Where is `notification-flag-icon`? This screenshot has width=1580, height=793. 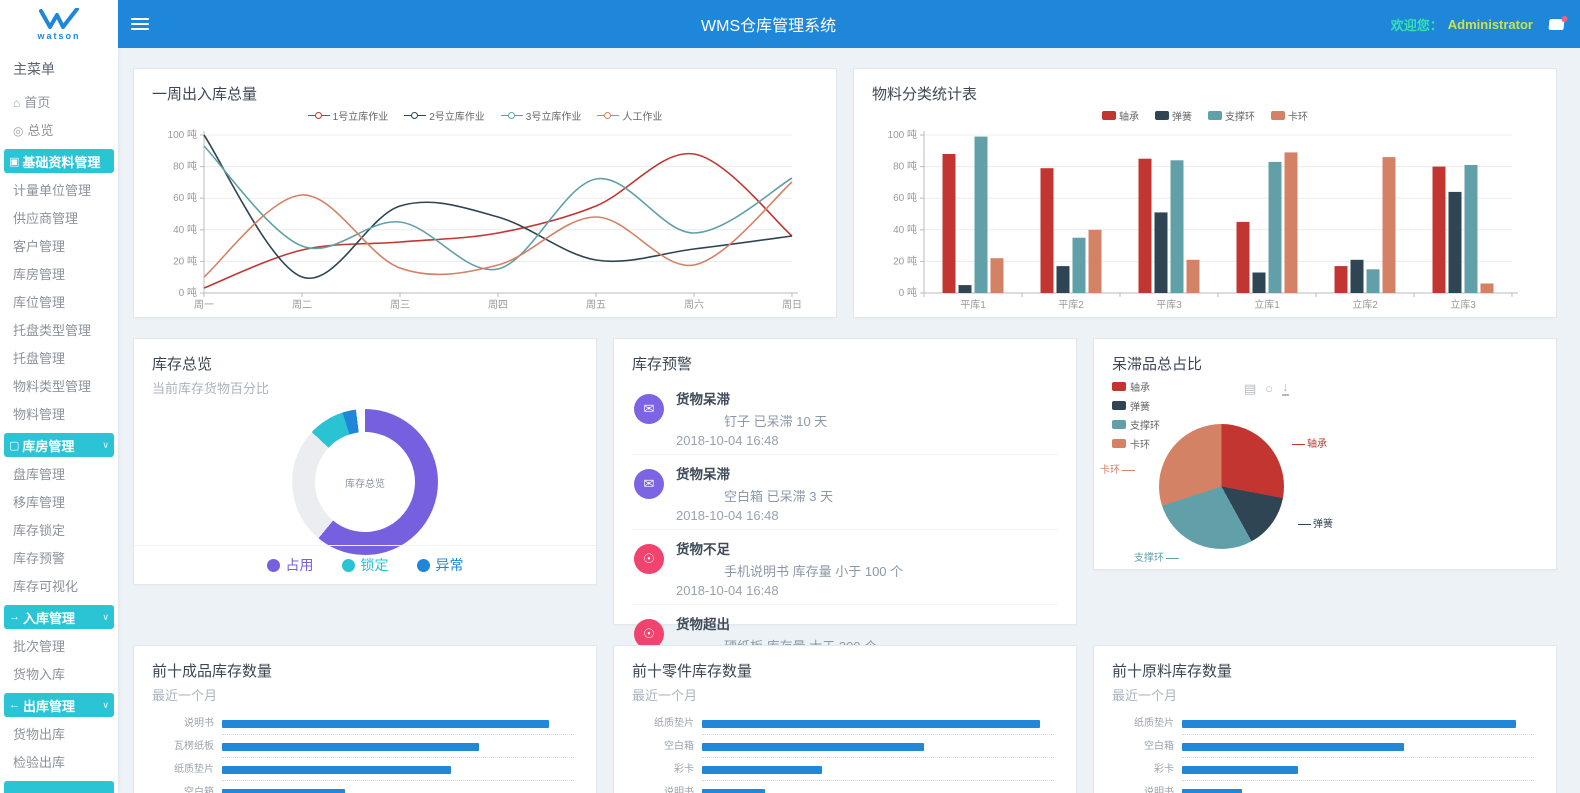 notification-flag-icon is located at coordinates (1556, 24).